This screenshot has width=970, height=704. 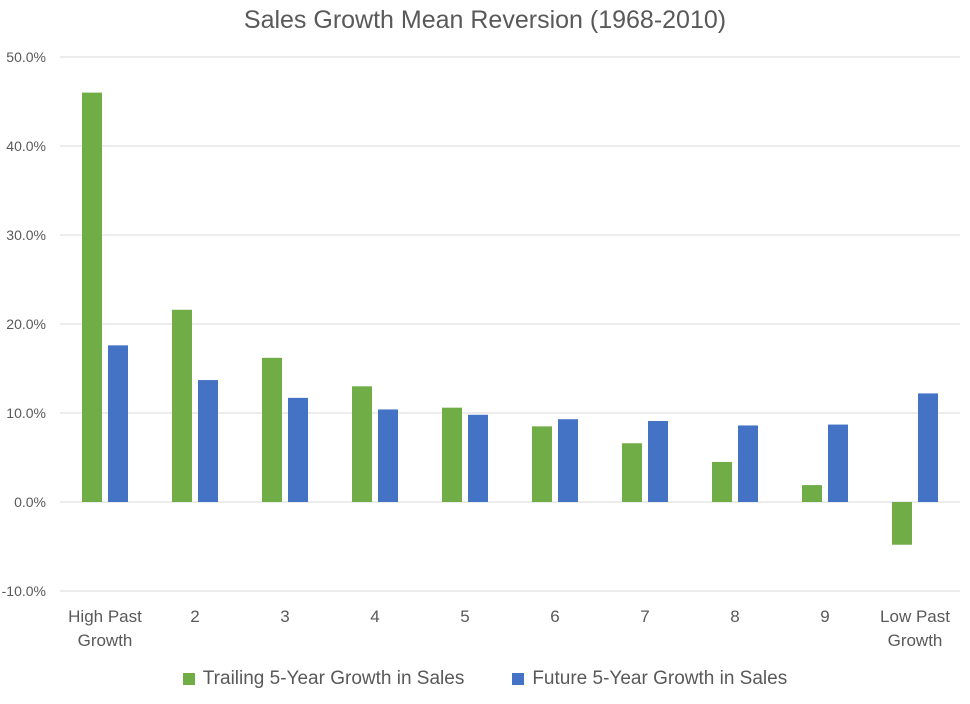 What do you see at coordinates (824, 616) in the screenshot?
I see `x-tick-label: 9` at bounding box center [824, 616].